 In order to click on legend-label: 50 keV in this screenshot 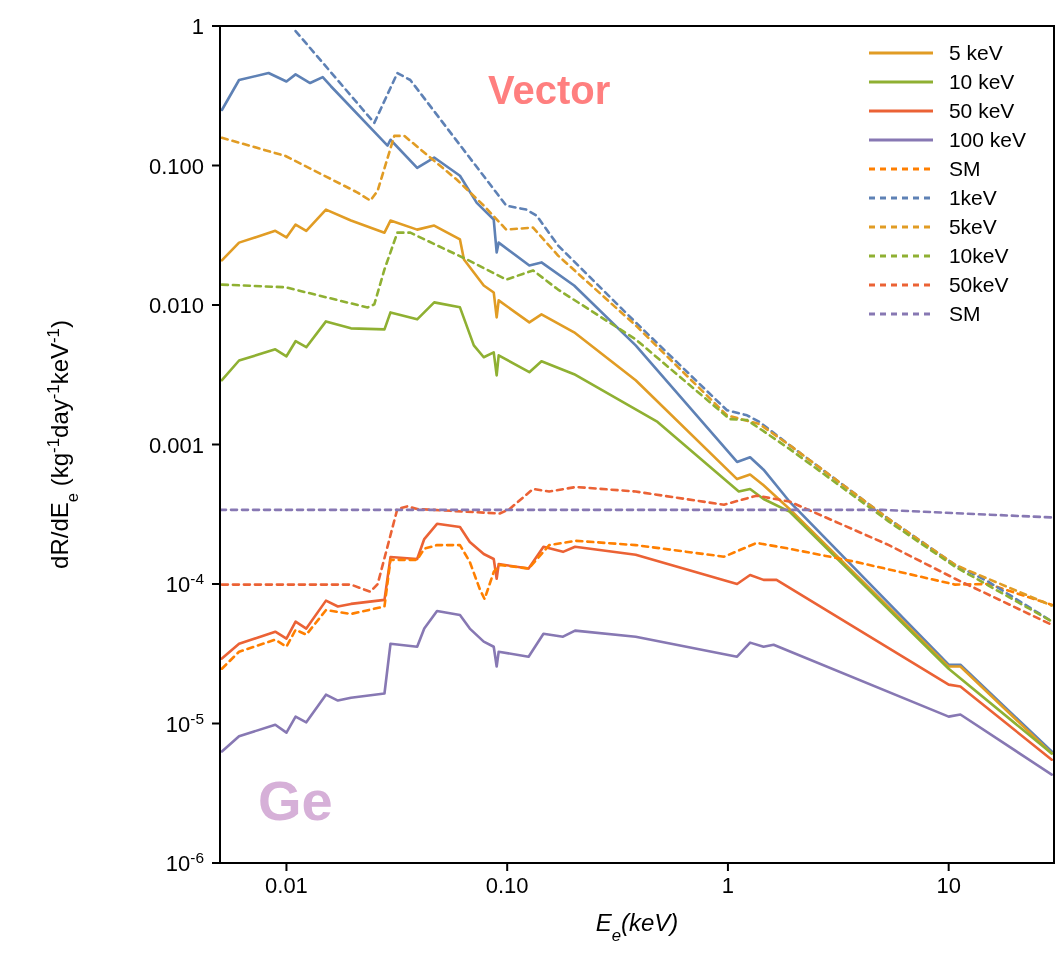, I will do `click(981, 110)`.